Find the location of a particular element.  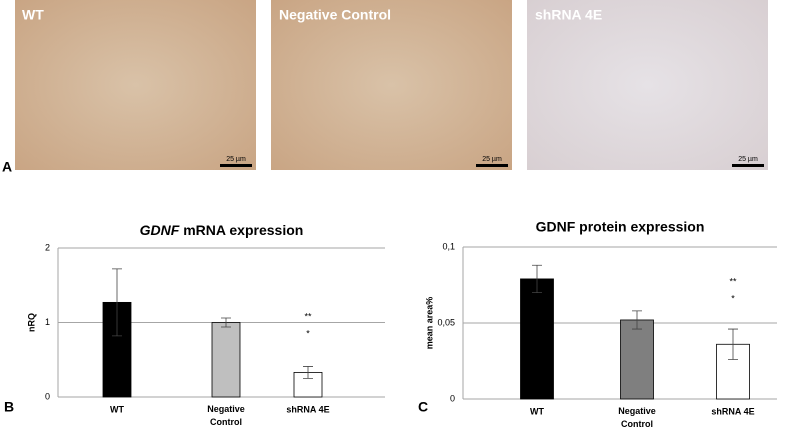

image-label: shRNA 4E is located at coordinates (568, 15).